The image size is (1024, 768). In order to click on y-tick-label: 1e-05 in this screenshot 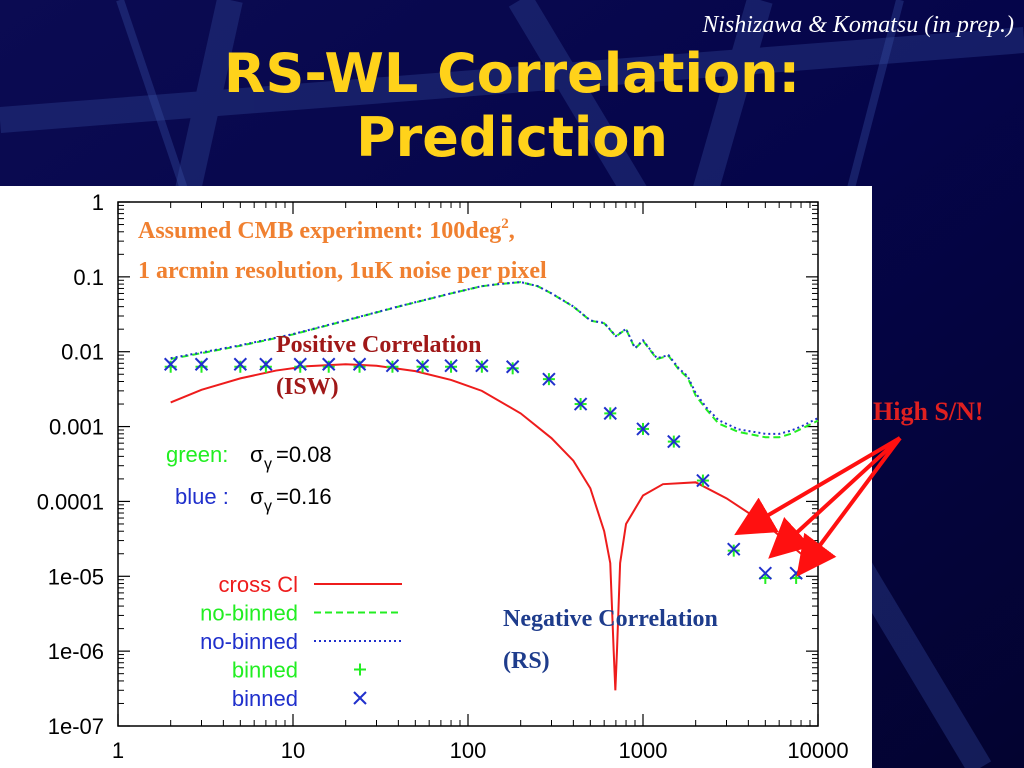, I will do `click(76, 576)`.